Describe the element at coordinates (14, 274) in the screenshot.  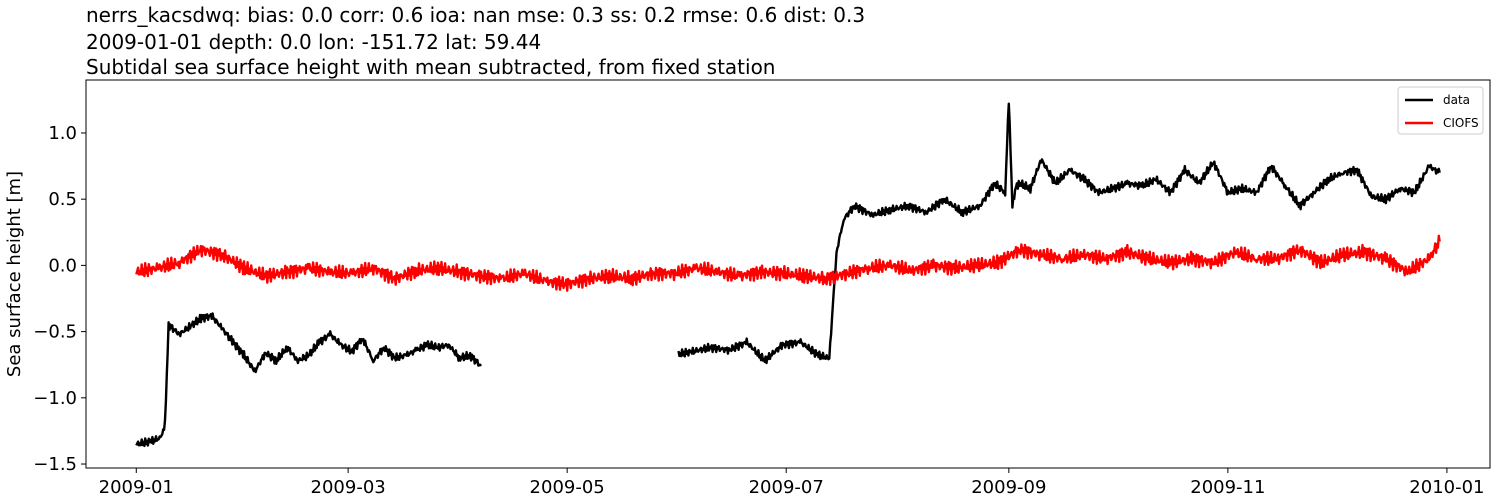
I see `y-axis-label: Sea surface height [m]` at that location.